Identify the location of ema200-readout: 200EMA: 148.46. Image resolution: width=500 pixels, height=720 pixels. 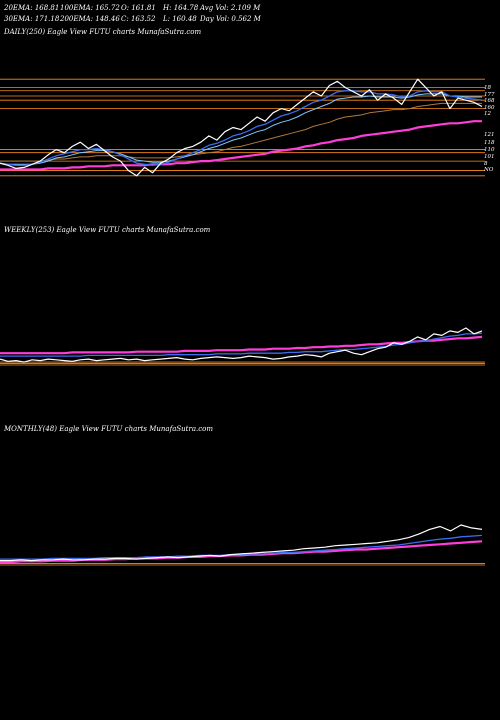
(90, 19).